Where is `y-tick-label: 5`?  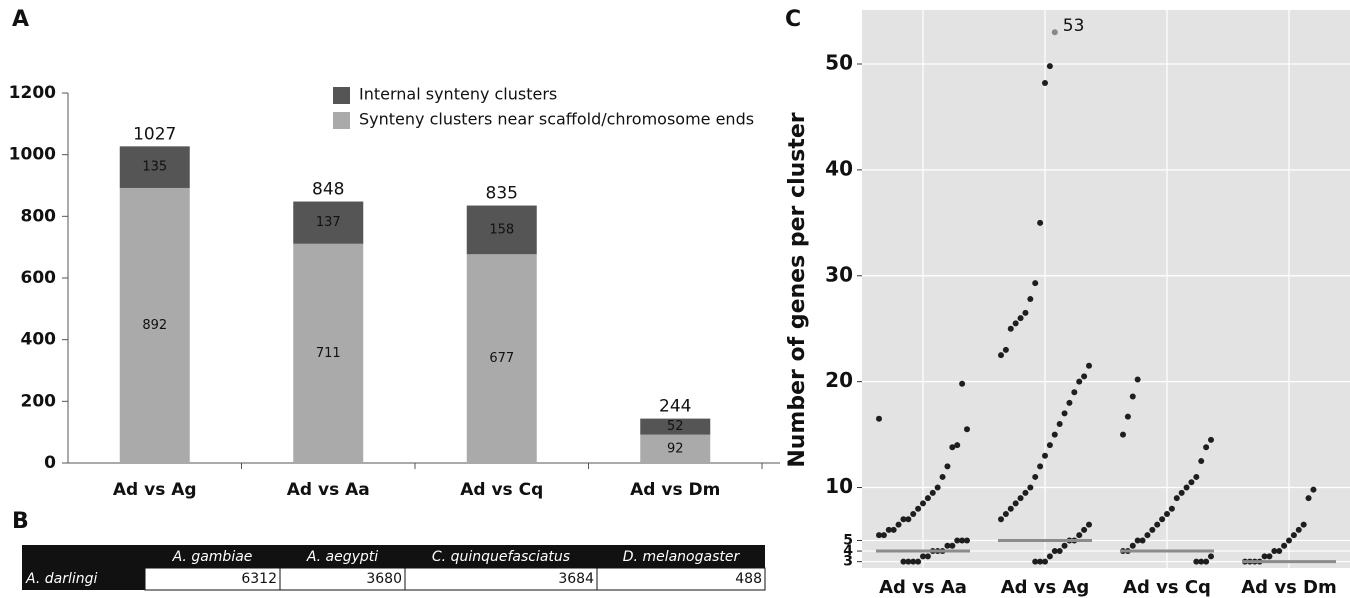
y-tick-label: 5 is located at coordinates (848, 540).